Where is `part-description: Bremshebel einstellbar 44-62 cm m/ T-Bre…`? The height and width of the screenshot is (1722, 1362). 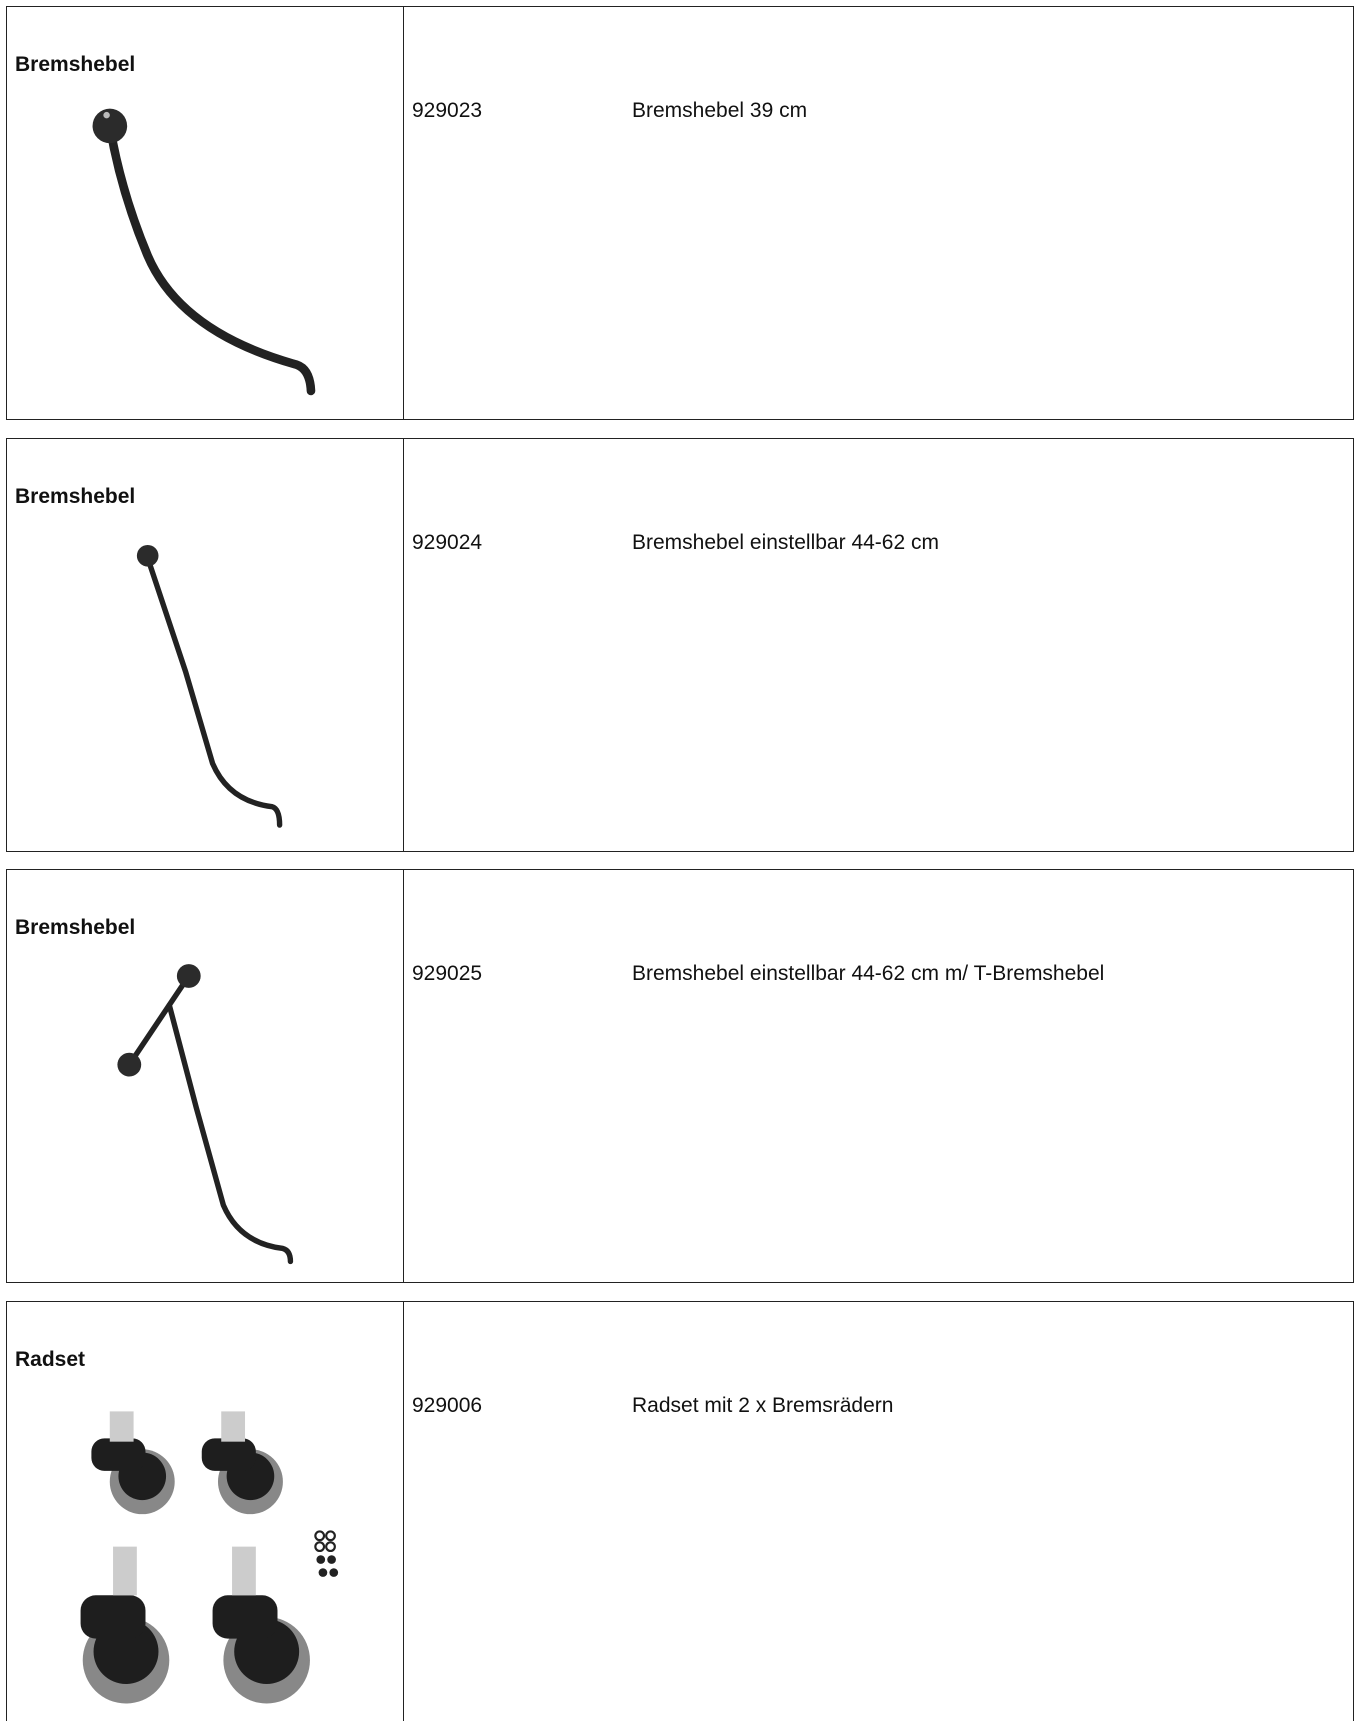 part-description: Bremshebel einstellbar 44-62 cm m/ T-Bre… is located at coordinates (868, 973).